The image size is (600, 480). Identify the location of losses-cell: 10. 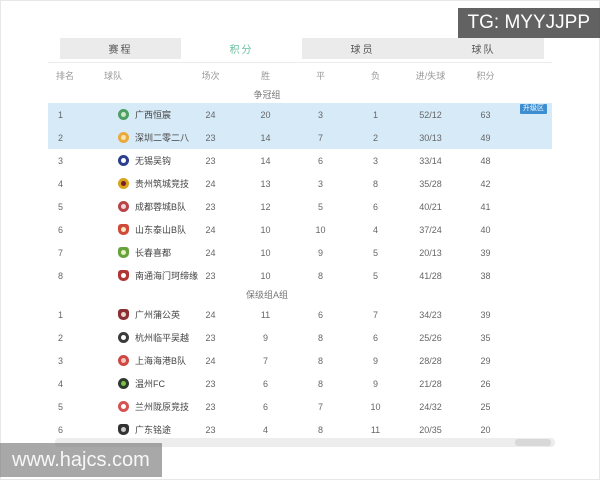
(375, 406).